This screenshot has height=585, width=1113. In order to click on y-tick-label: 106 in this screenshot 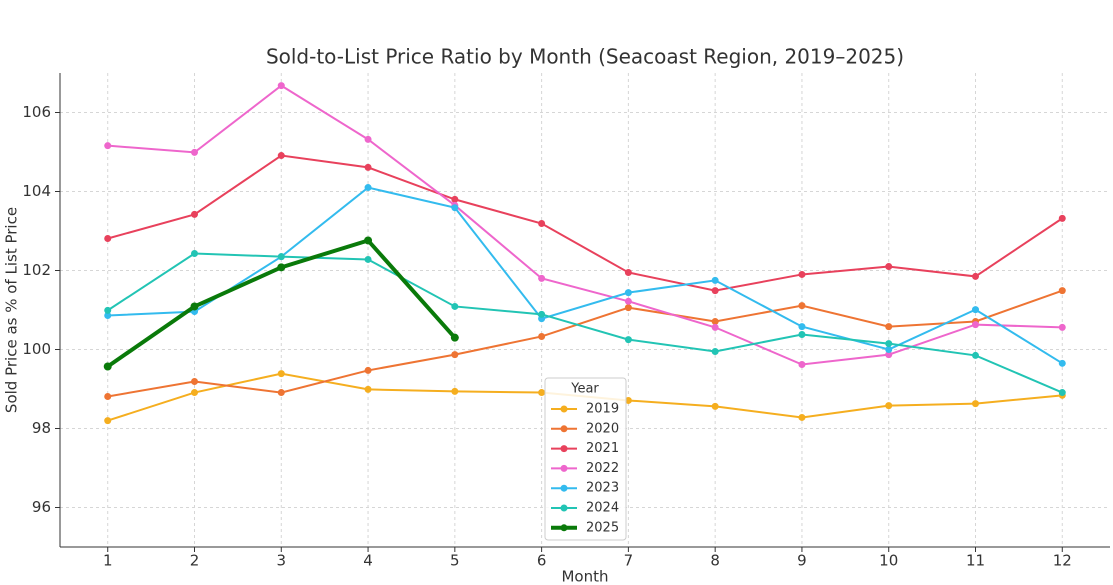, I will do `click(36, 112)`.